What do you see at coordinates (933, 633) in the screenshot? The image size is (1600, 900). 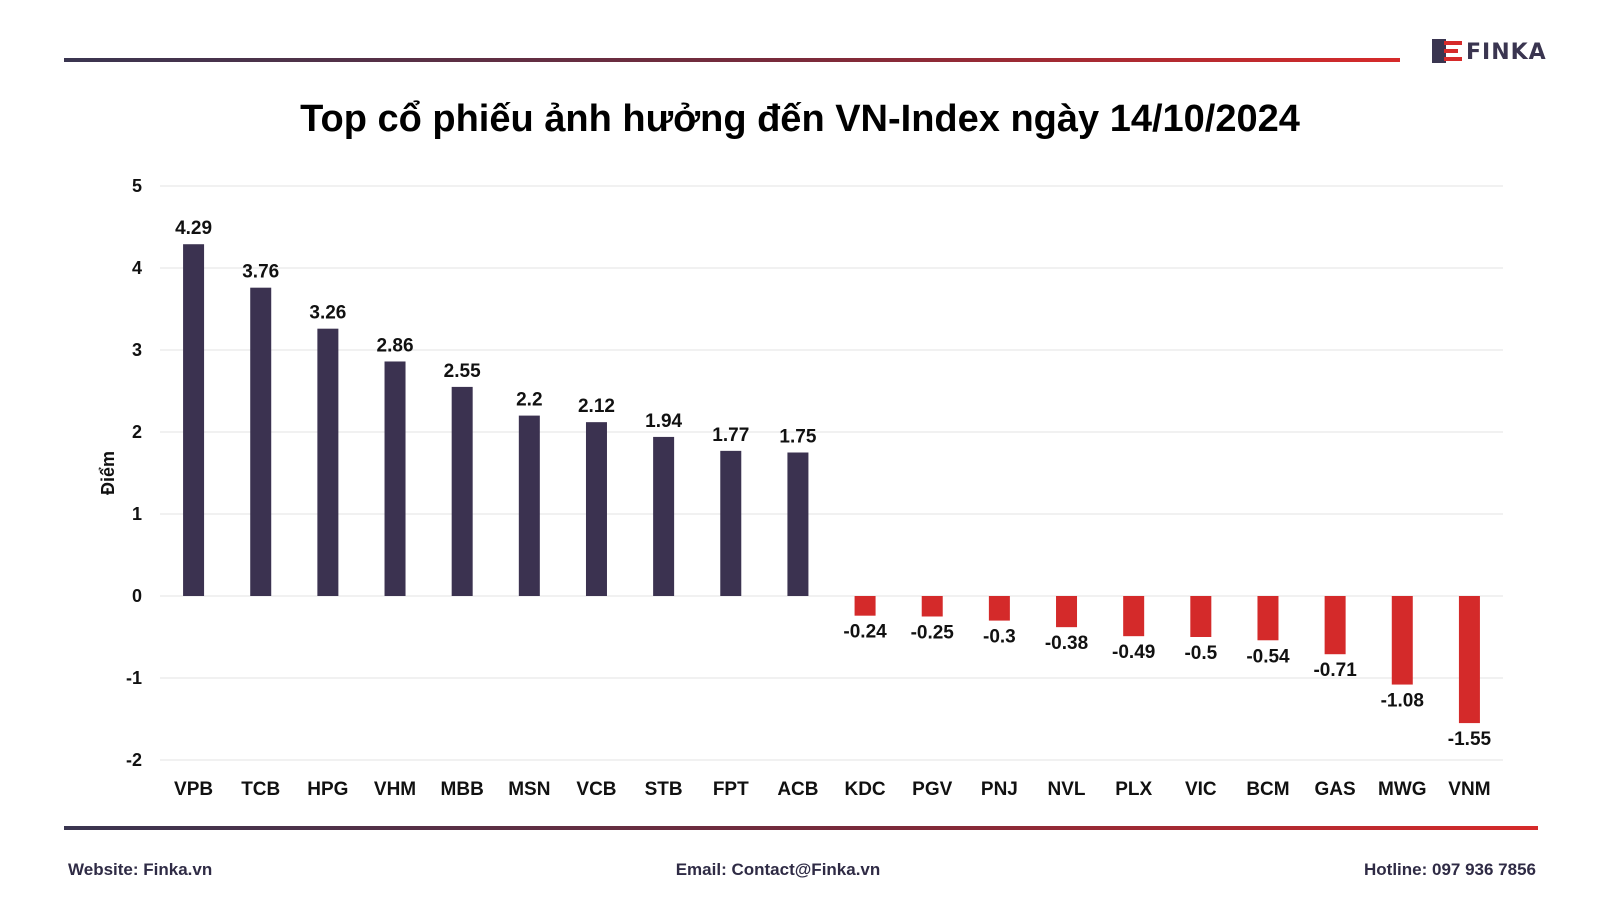 I see `data-label: -0.25` at bounding box center [933, 633].